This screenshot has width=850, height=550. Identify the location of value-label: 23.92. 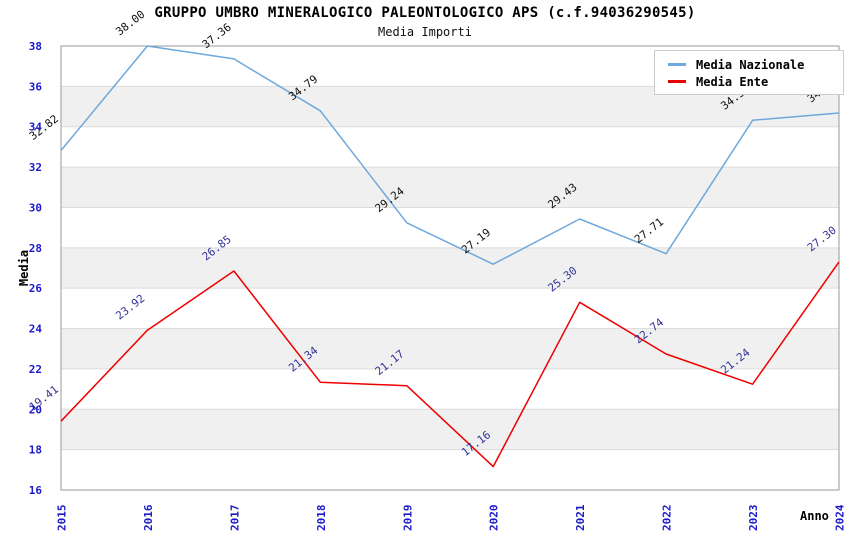
(130, 307).